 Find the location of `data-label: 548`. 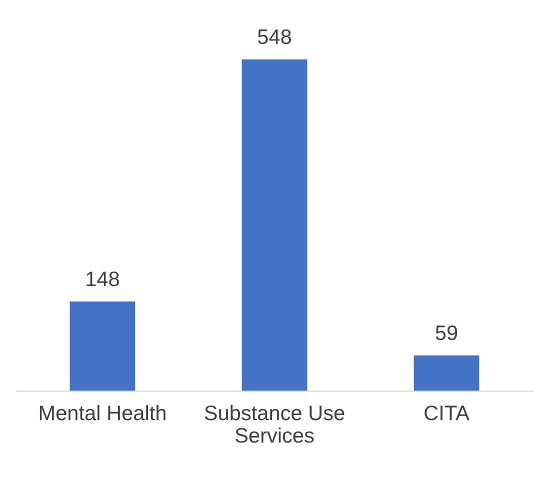

data-label: 548 is located at coordinates (274, 36).